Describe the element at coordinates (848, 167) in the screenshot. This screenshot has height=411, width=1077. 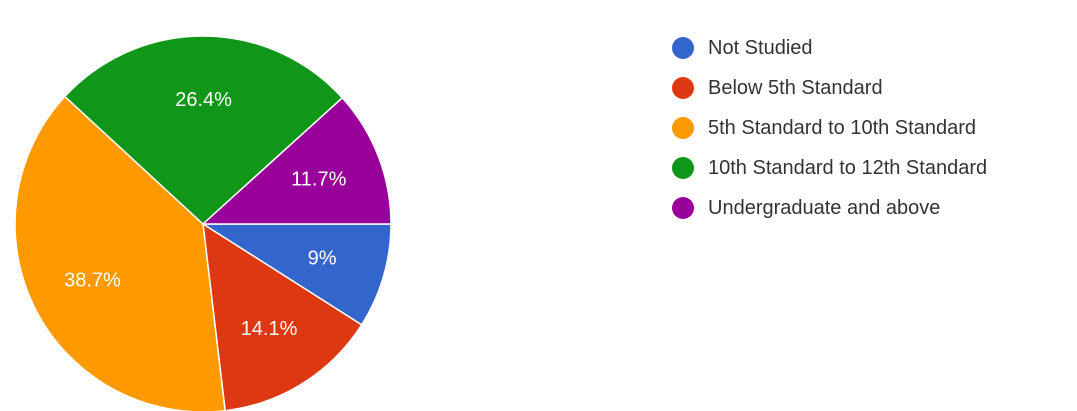
I see `legend-label: 10th Standard to 12th Standard` at that location.